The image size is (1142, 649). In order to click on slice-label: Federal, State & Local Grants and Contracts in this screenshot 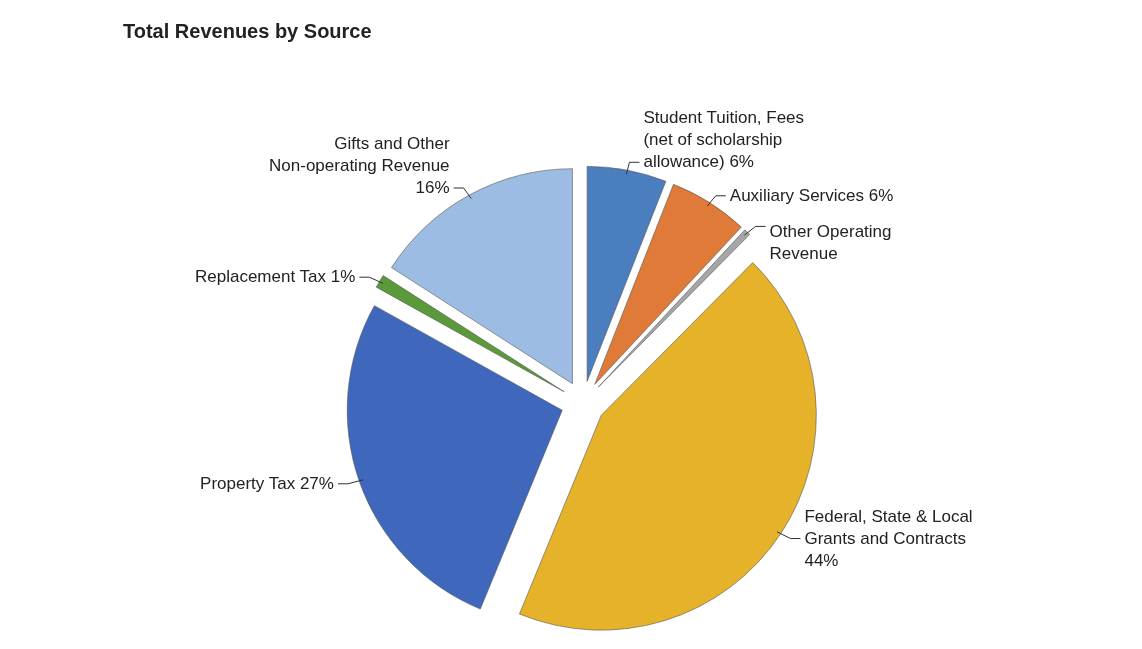, I will do `click(888, 527)`.